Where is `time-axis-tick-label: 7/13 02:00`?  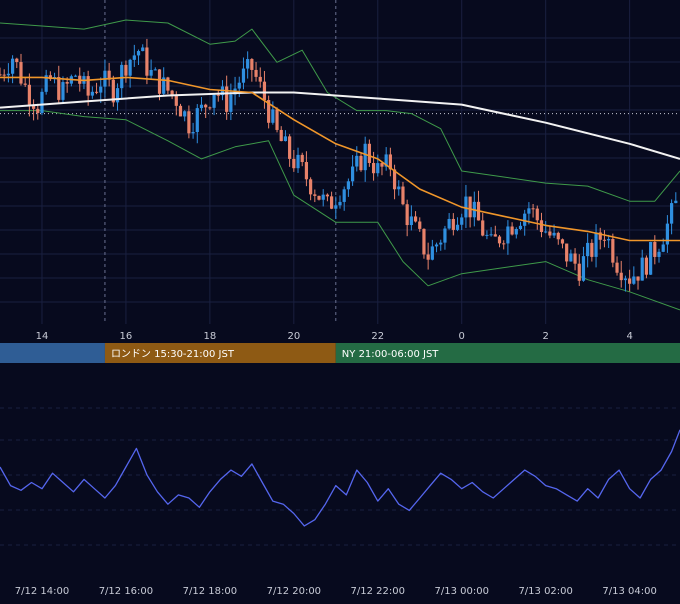
time-axis-tick-label: 7/13 02:00 is located at coordinates (545, 591).